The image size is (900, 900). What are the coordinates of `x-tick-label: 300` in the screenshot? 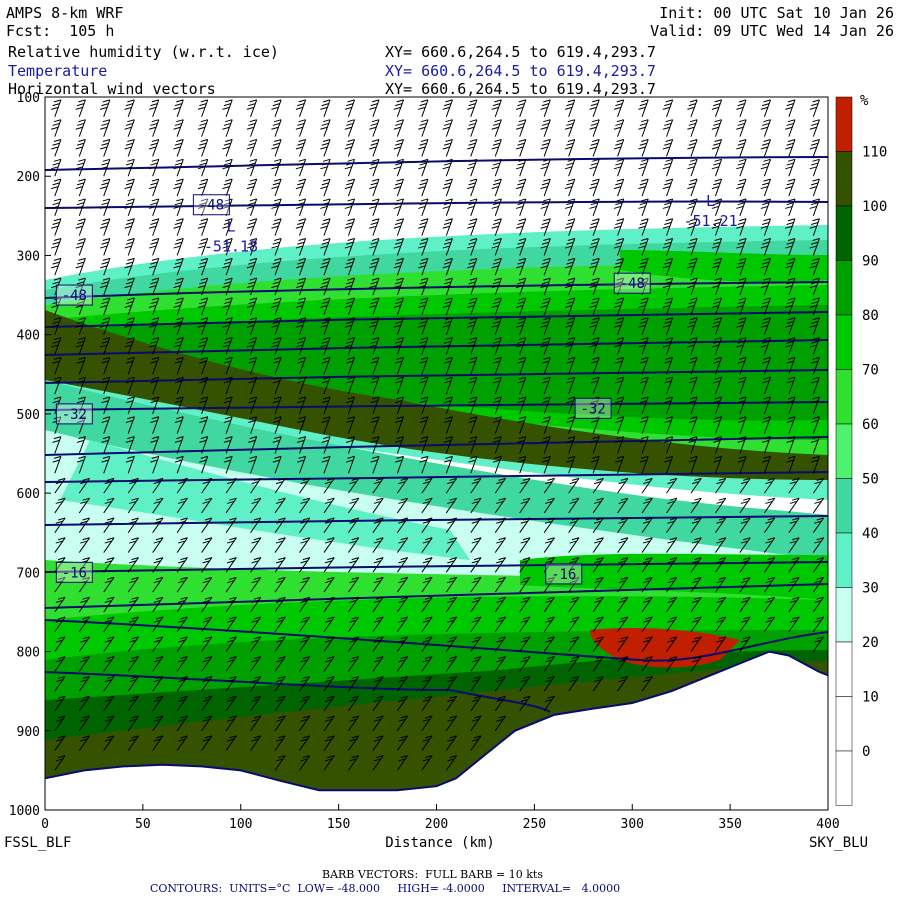 It's located at (632, 824).